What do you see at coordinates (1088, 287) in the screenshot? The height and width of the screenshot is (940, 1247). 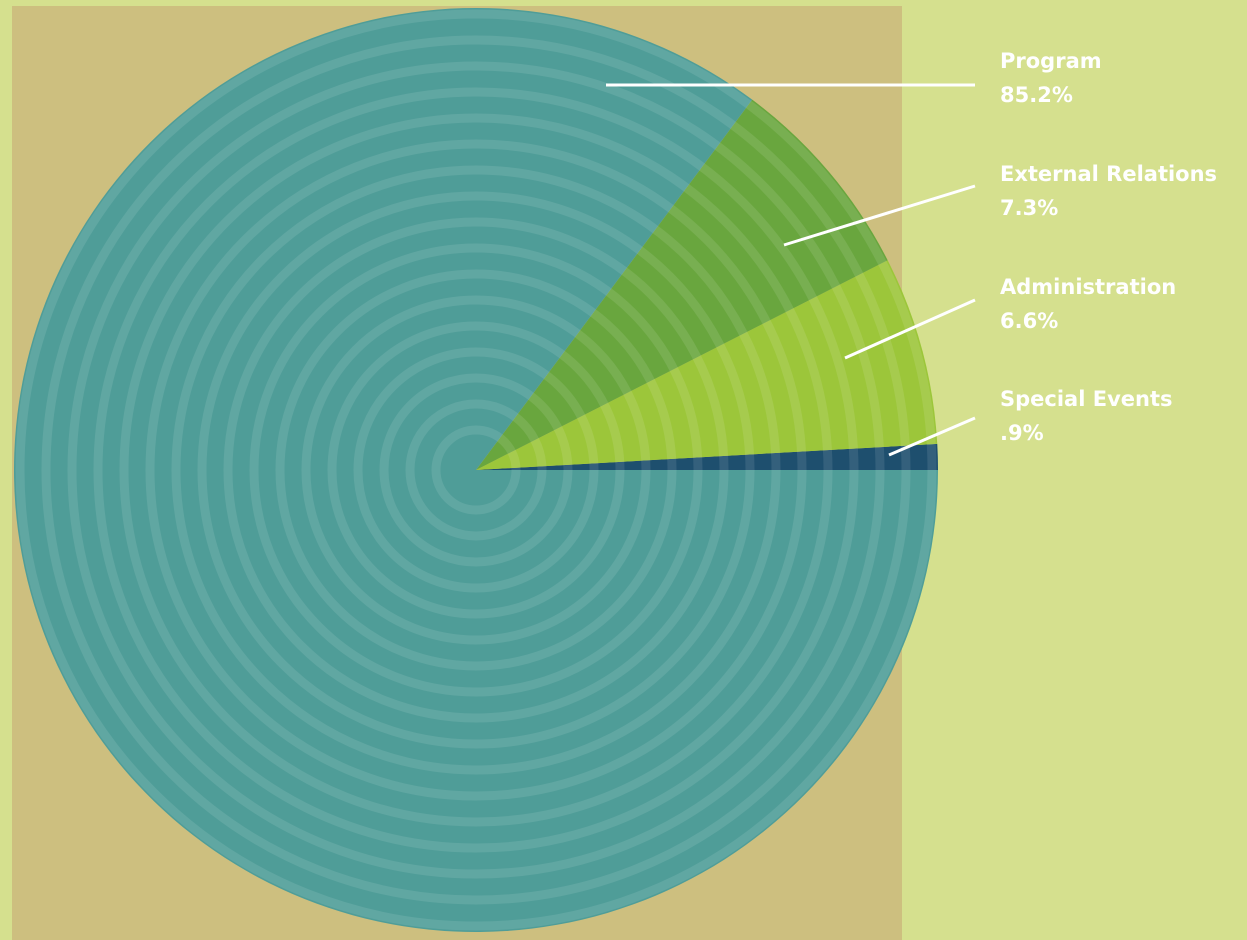 I see `slice-label-administration: Administration` at bounding box center [1088, 287].